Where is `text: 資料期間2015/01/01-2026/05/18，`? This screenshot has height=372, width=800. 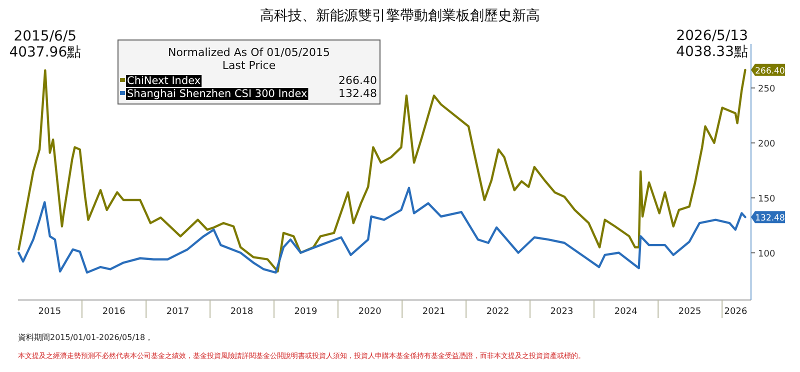
text: 資料期間2015/01/01-2026/05/18， is located at coordinates (86, 337).